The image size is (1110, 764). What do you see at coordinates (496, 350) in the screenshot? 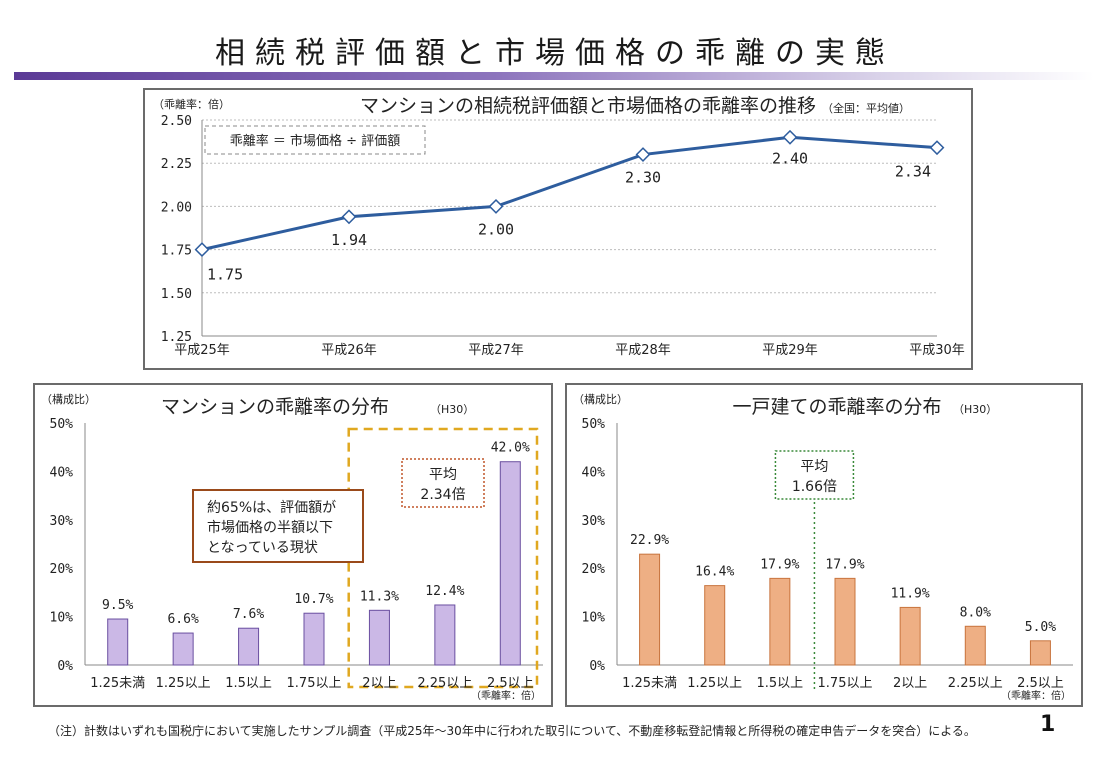
I see `x-tick-label: 平成27年` at bounding box center [496, 350].